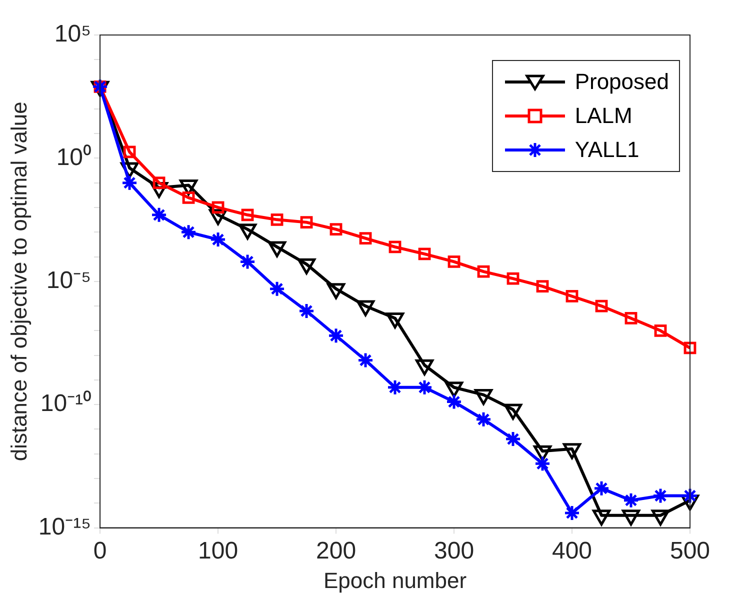  Describe the element at coordinates (218, 550) in the screenshot. I see `x-tick-label: 100` at that location.